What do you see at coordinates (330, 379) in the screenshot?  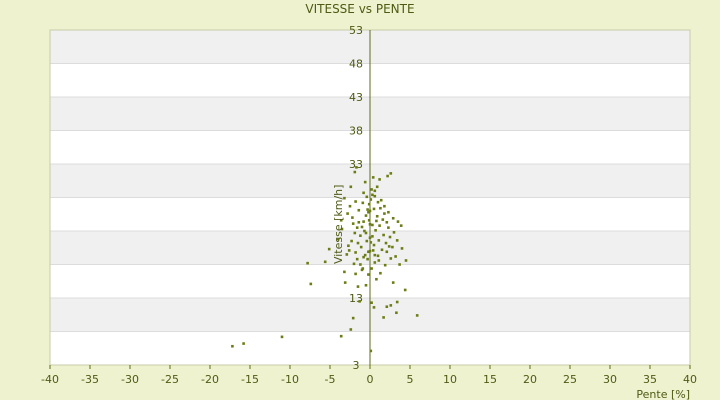 I see `x-tick-label: -5` at bounding box center [330, 379].